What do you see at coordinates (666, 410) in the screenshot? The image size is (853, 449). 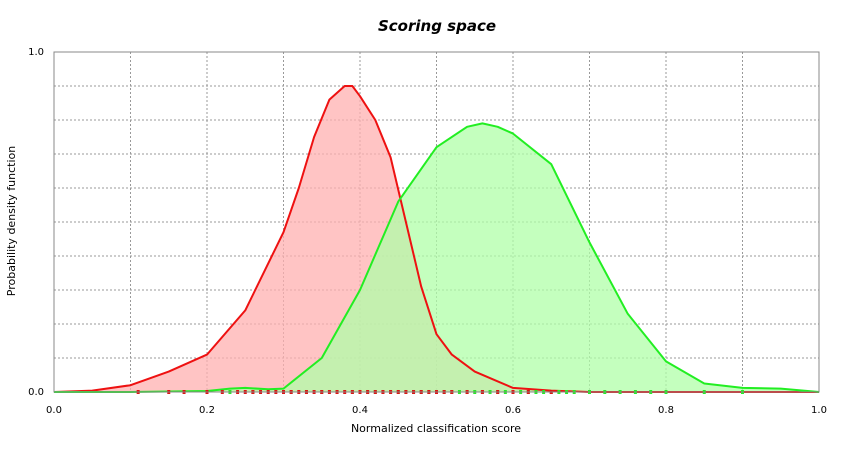 I see `x-tick-label: 0.8` at bounding box center [666, 410].